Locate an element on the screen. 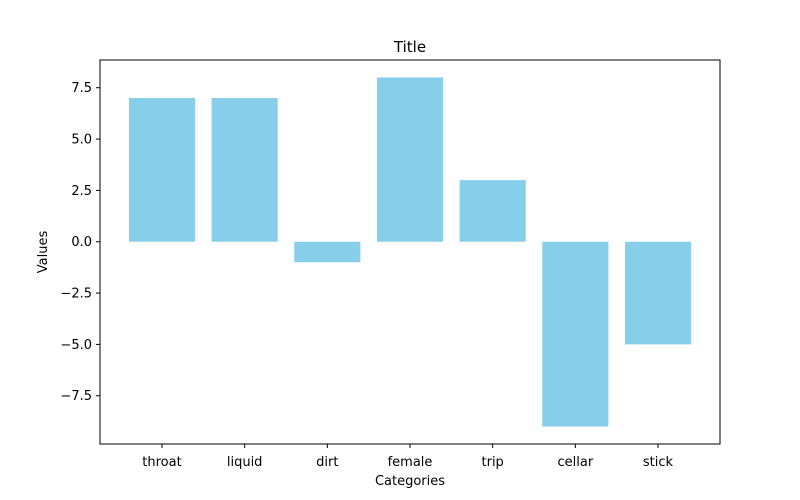 This screenshot has width=800, height=500. y-axis-label: Values is located at coordinates (43, 252).